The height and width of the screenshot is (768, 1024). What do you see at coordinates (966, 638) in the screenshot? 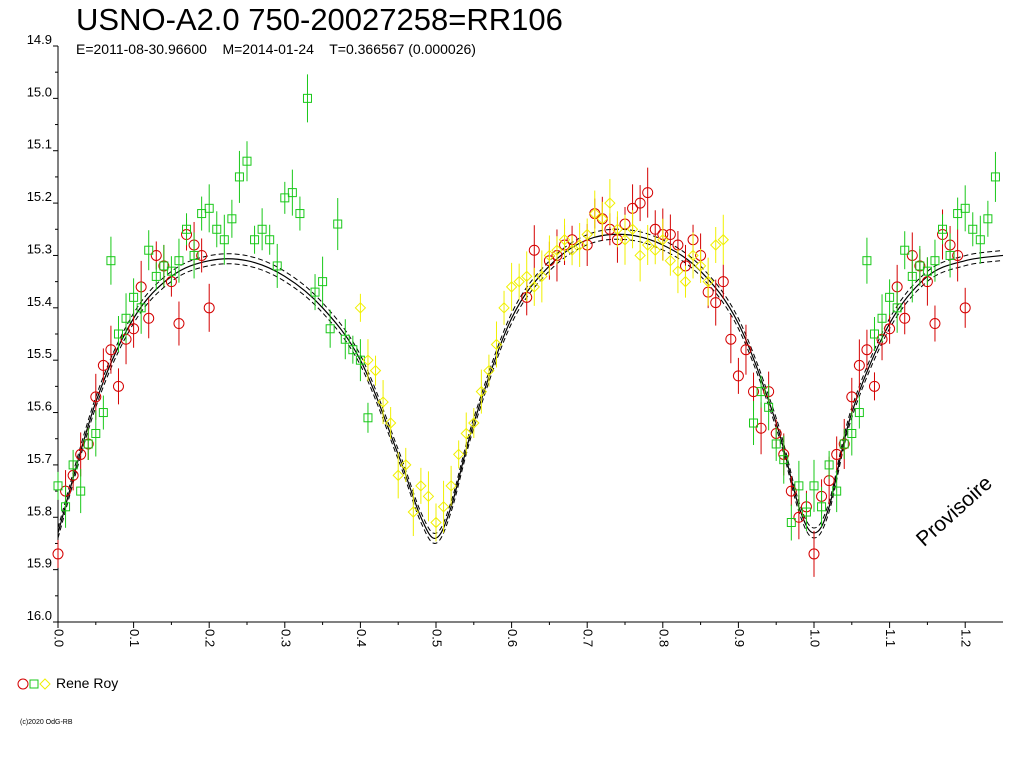
I see `x-tick-label: 1.2` at bounding box center [966, 638].